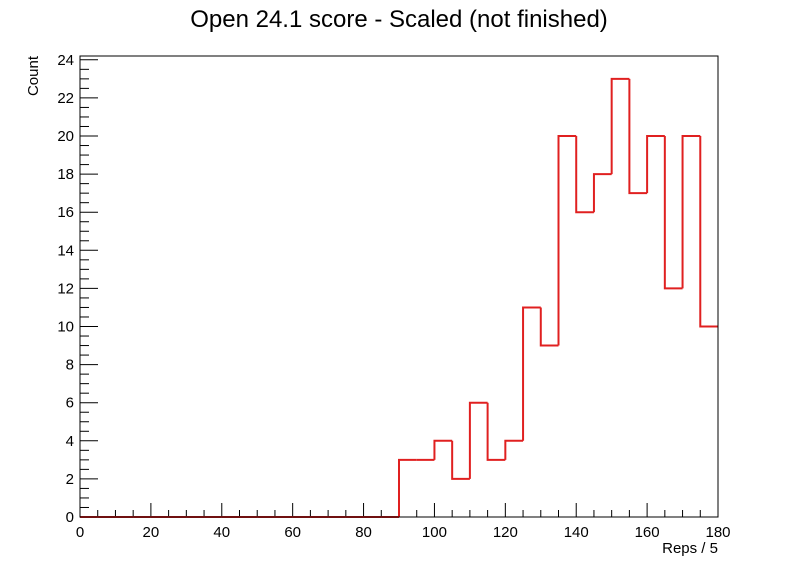  Describe the element at coordinates (70, 517) in the screenshot. I see `y-tick-label: 0` at that location.